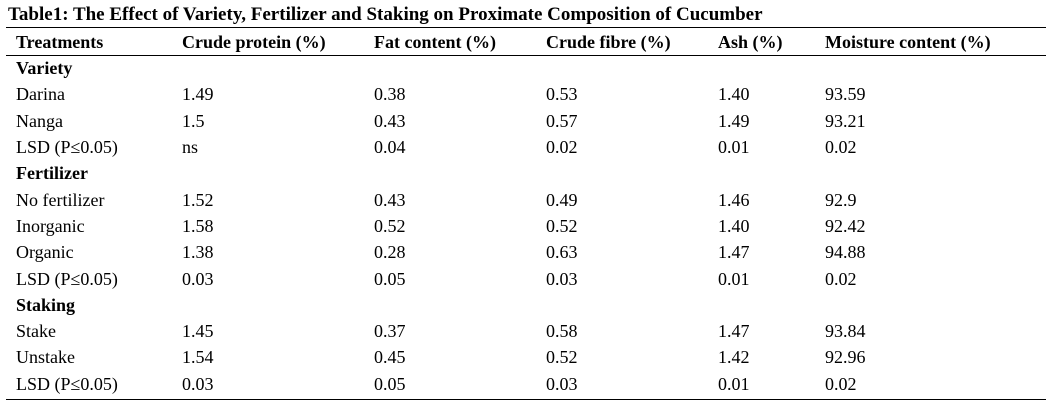 Image resolution: width=1061 pixels, height=410 pixels. What do you see at coordinates (45, 357) in the screenshot?
I see `treatment-cell: Unstake` at bounding box center [45, 357].